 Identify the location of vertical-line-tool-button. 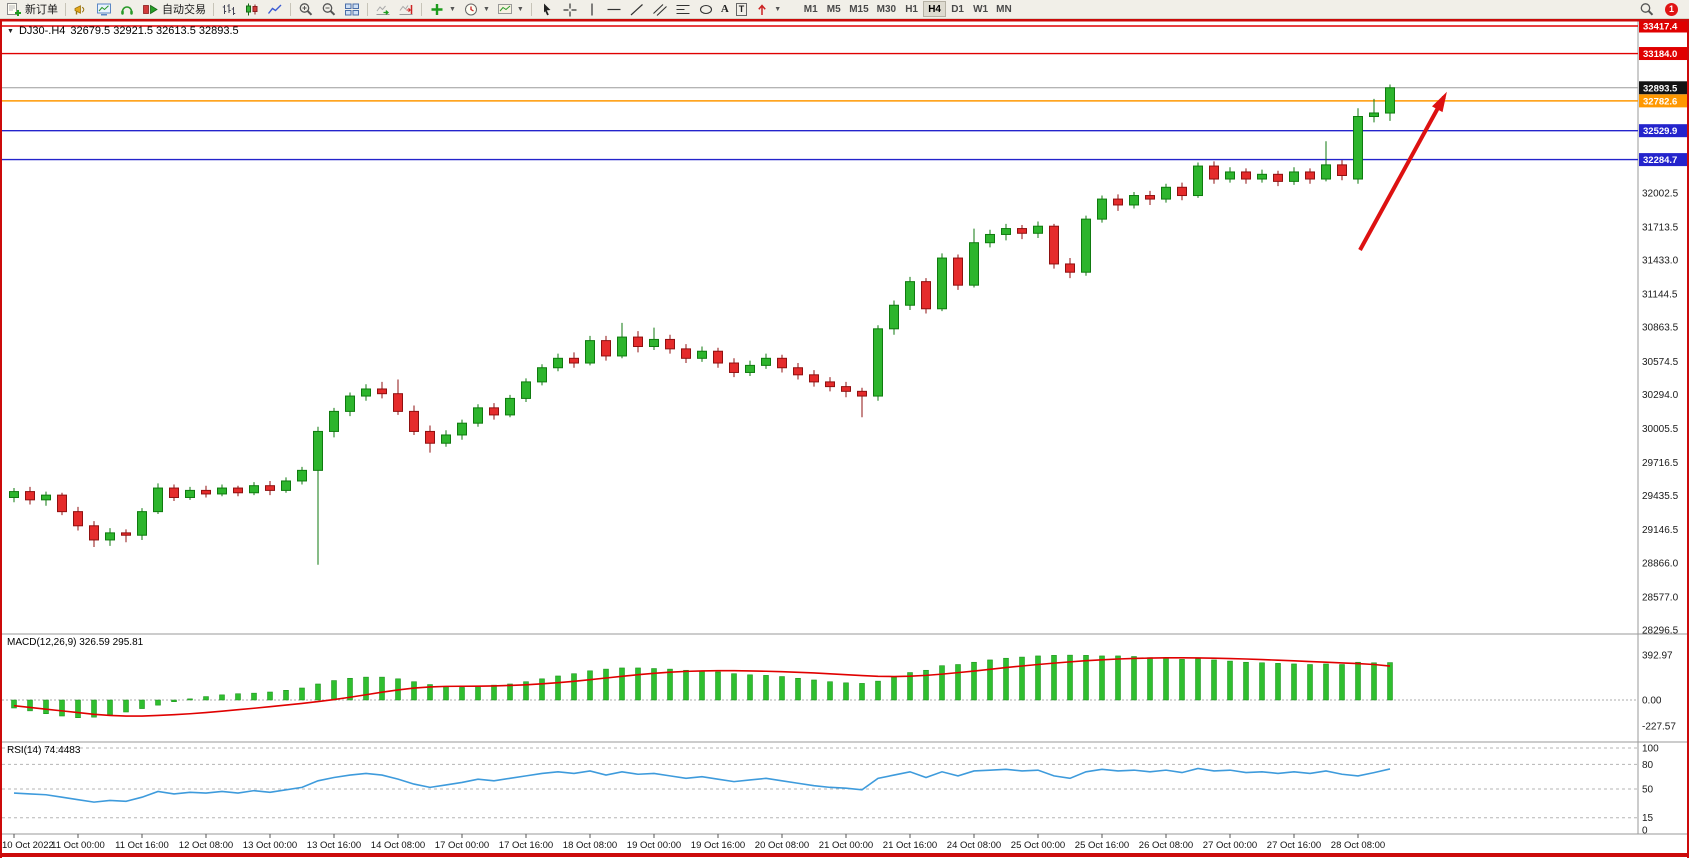
(592, 9).